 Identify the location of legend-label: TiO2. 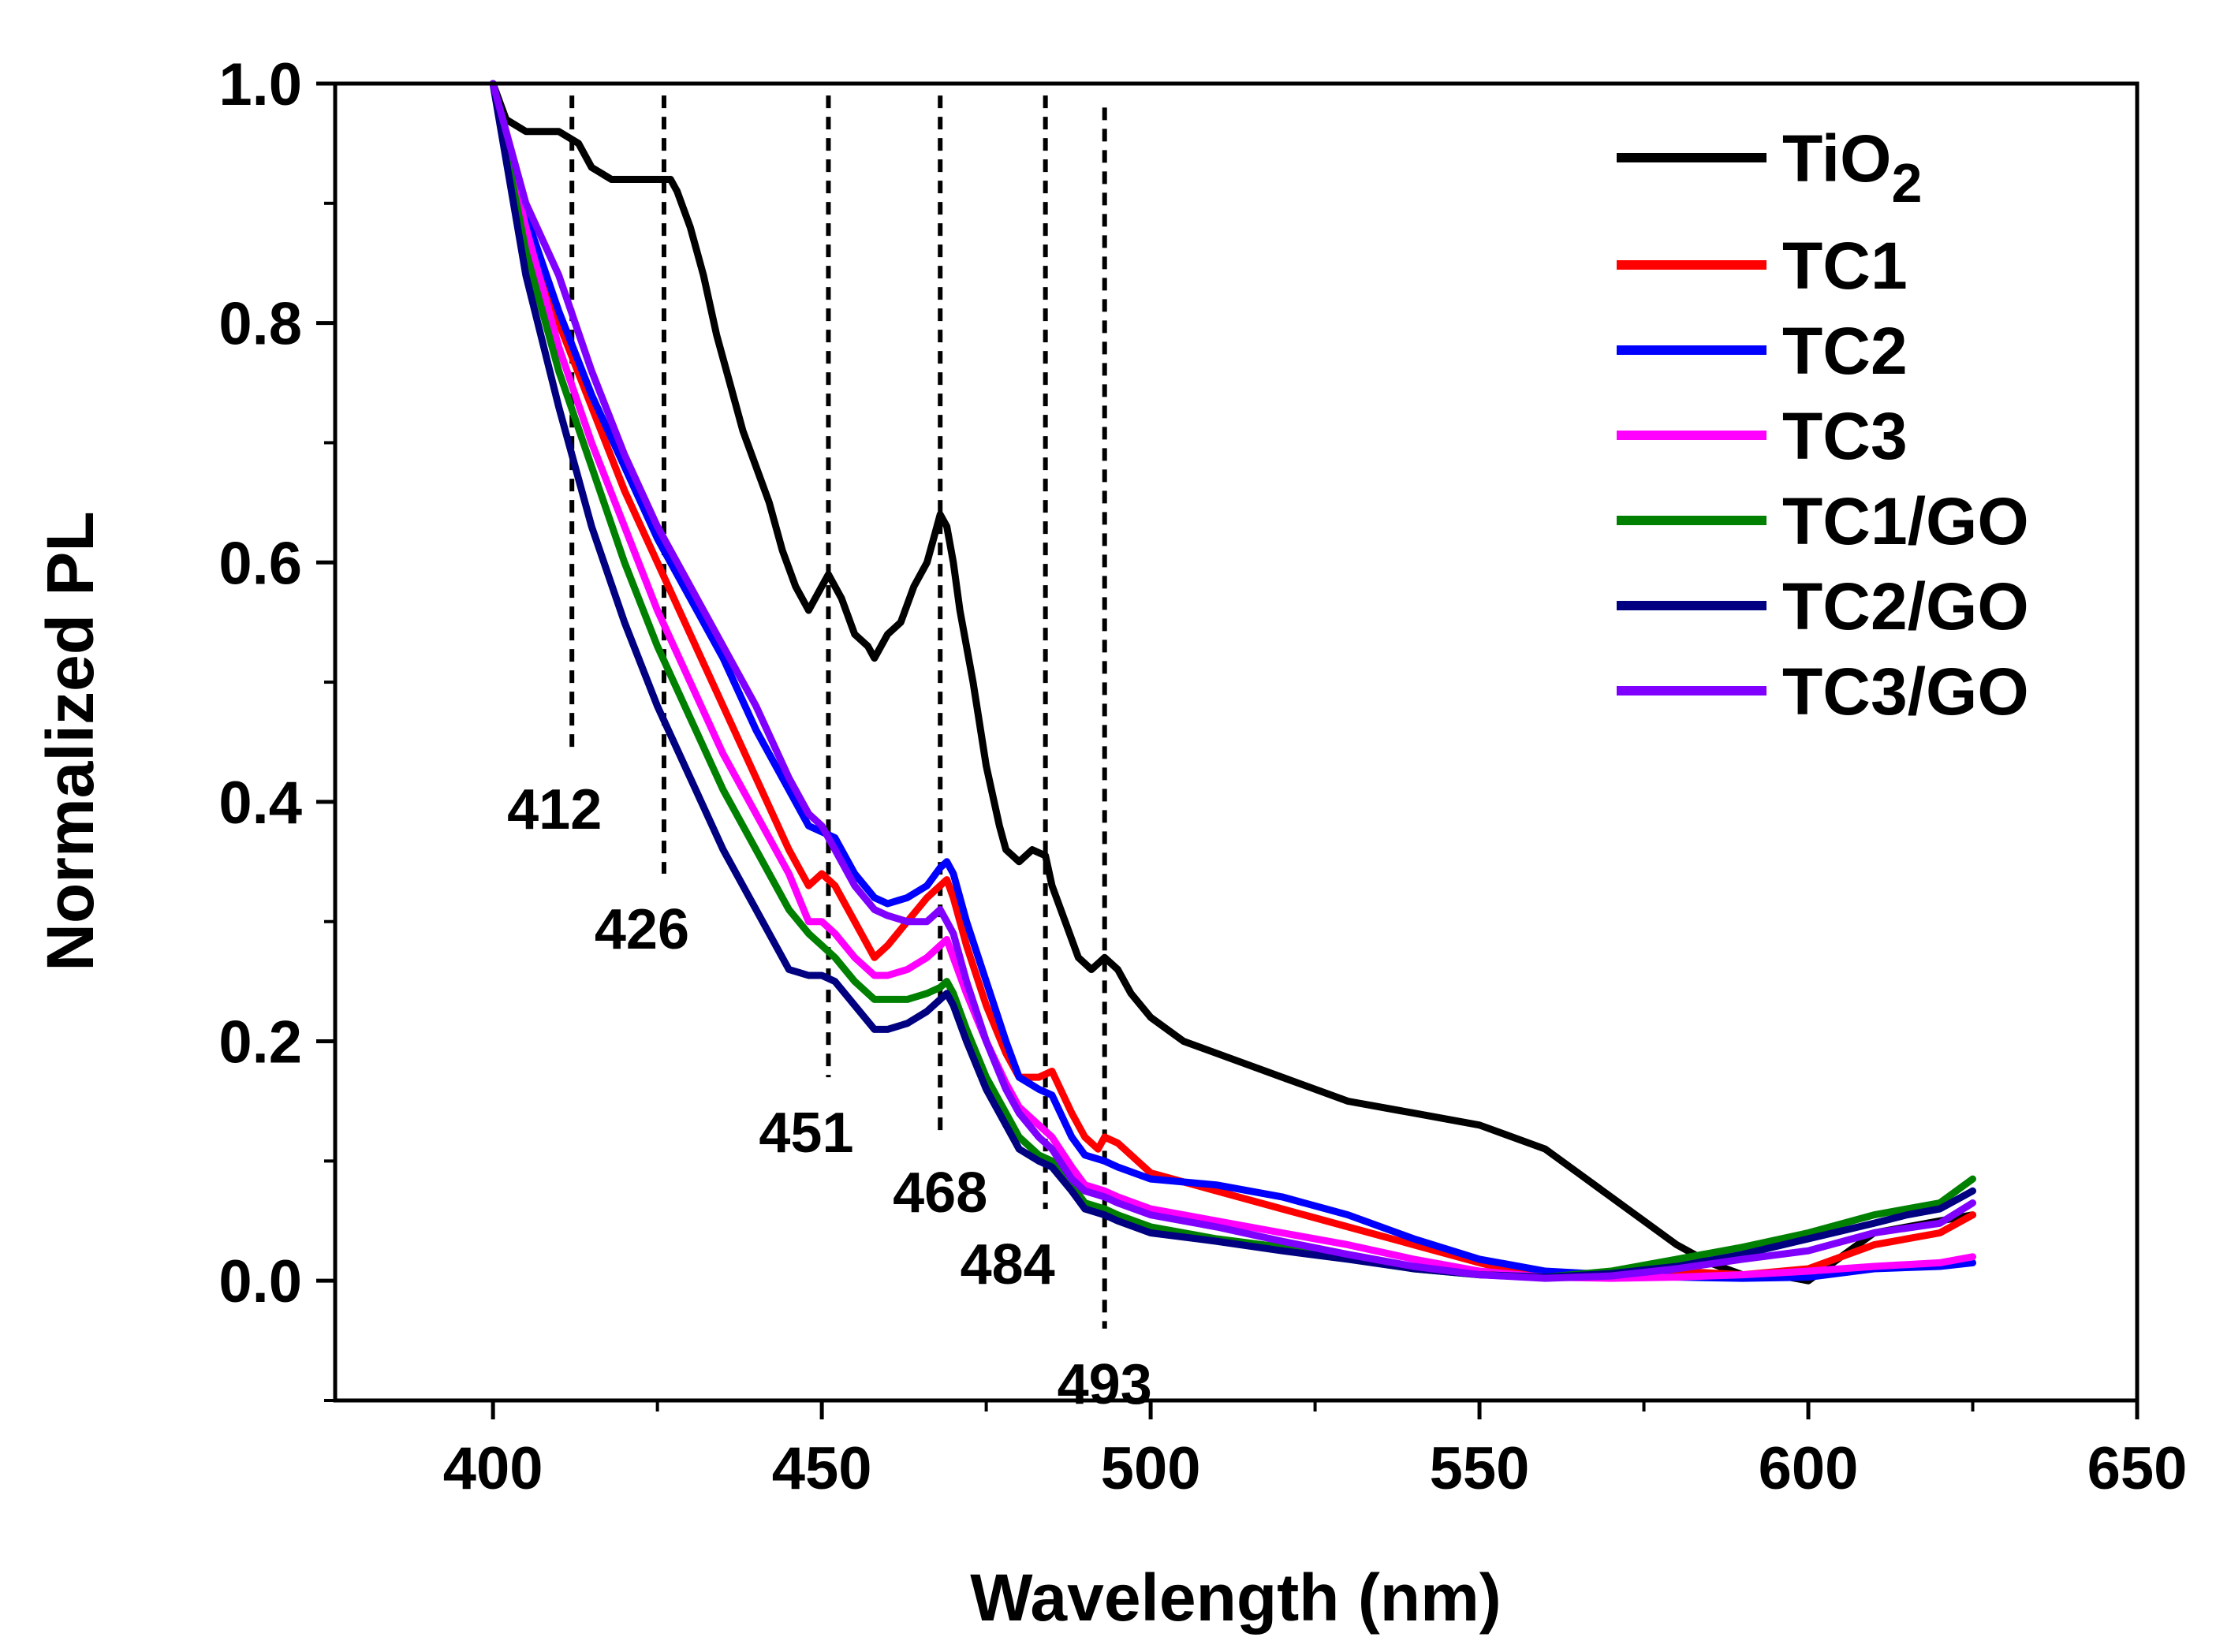
(1852, 167).